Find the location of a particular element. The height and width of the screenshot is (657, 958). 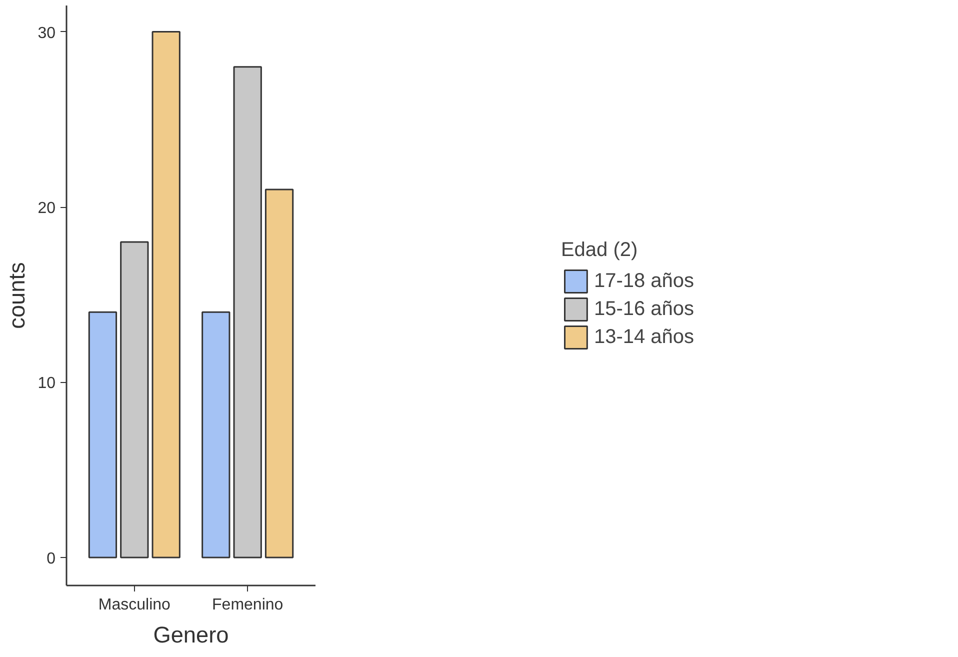

x-axis-title: Genero is located at coordinates (191, 635).